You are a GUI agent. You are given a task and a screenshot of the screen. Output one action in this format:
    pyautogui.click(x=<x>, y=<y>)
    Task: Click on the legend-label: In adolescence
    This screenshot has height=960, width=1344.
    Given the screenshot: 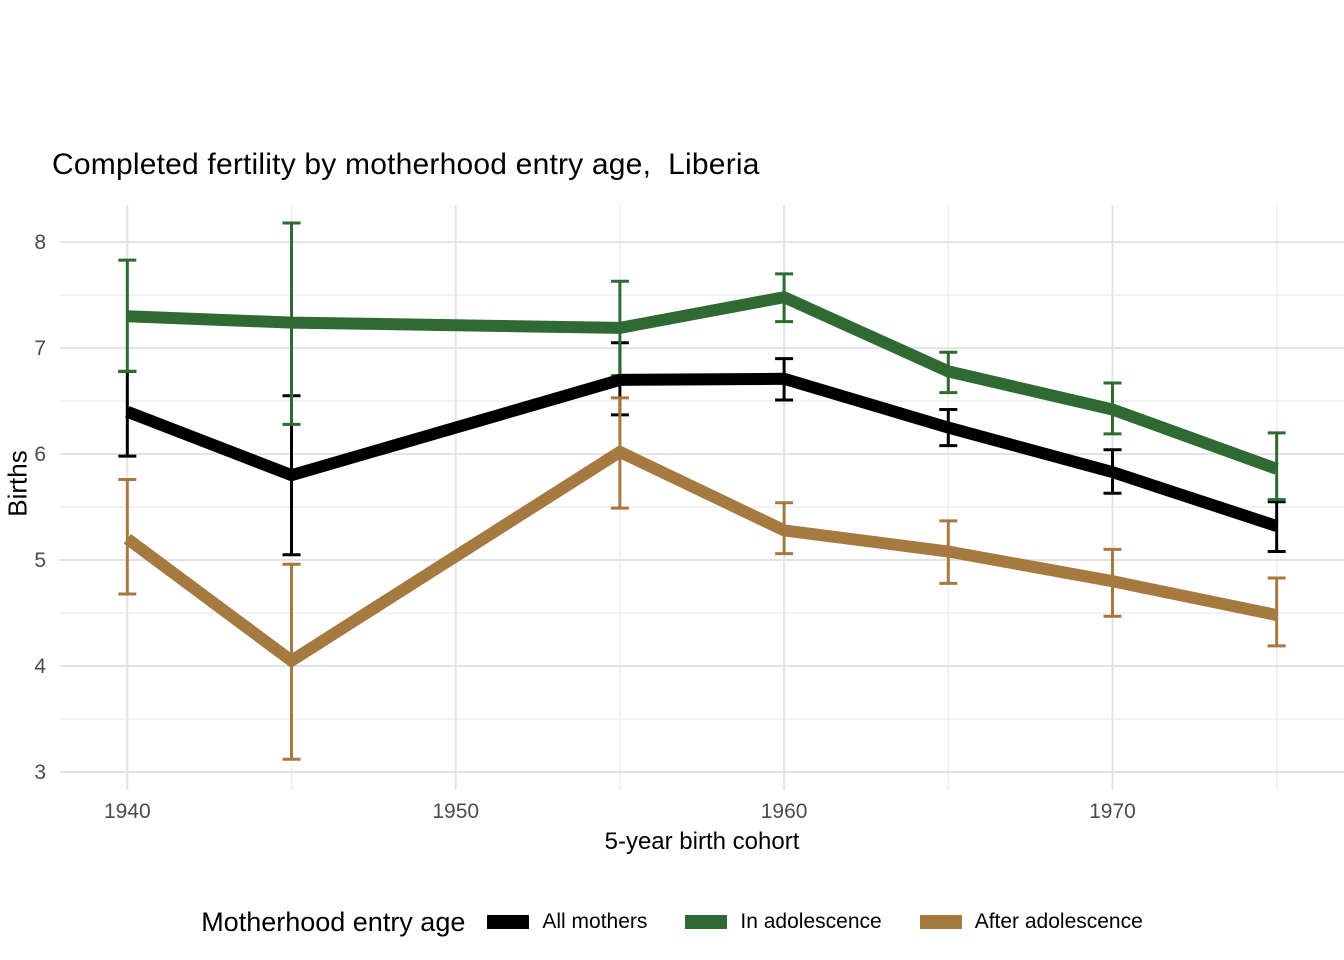 What is the action you would take?
    pyautogui.click(x=811, y=921)
    